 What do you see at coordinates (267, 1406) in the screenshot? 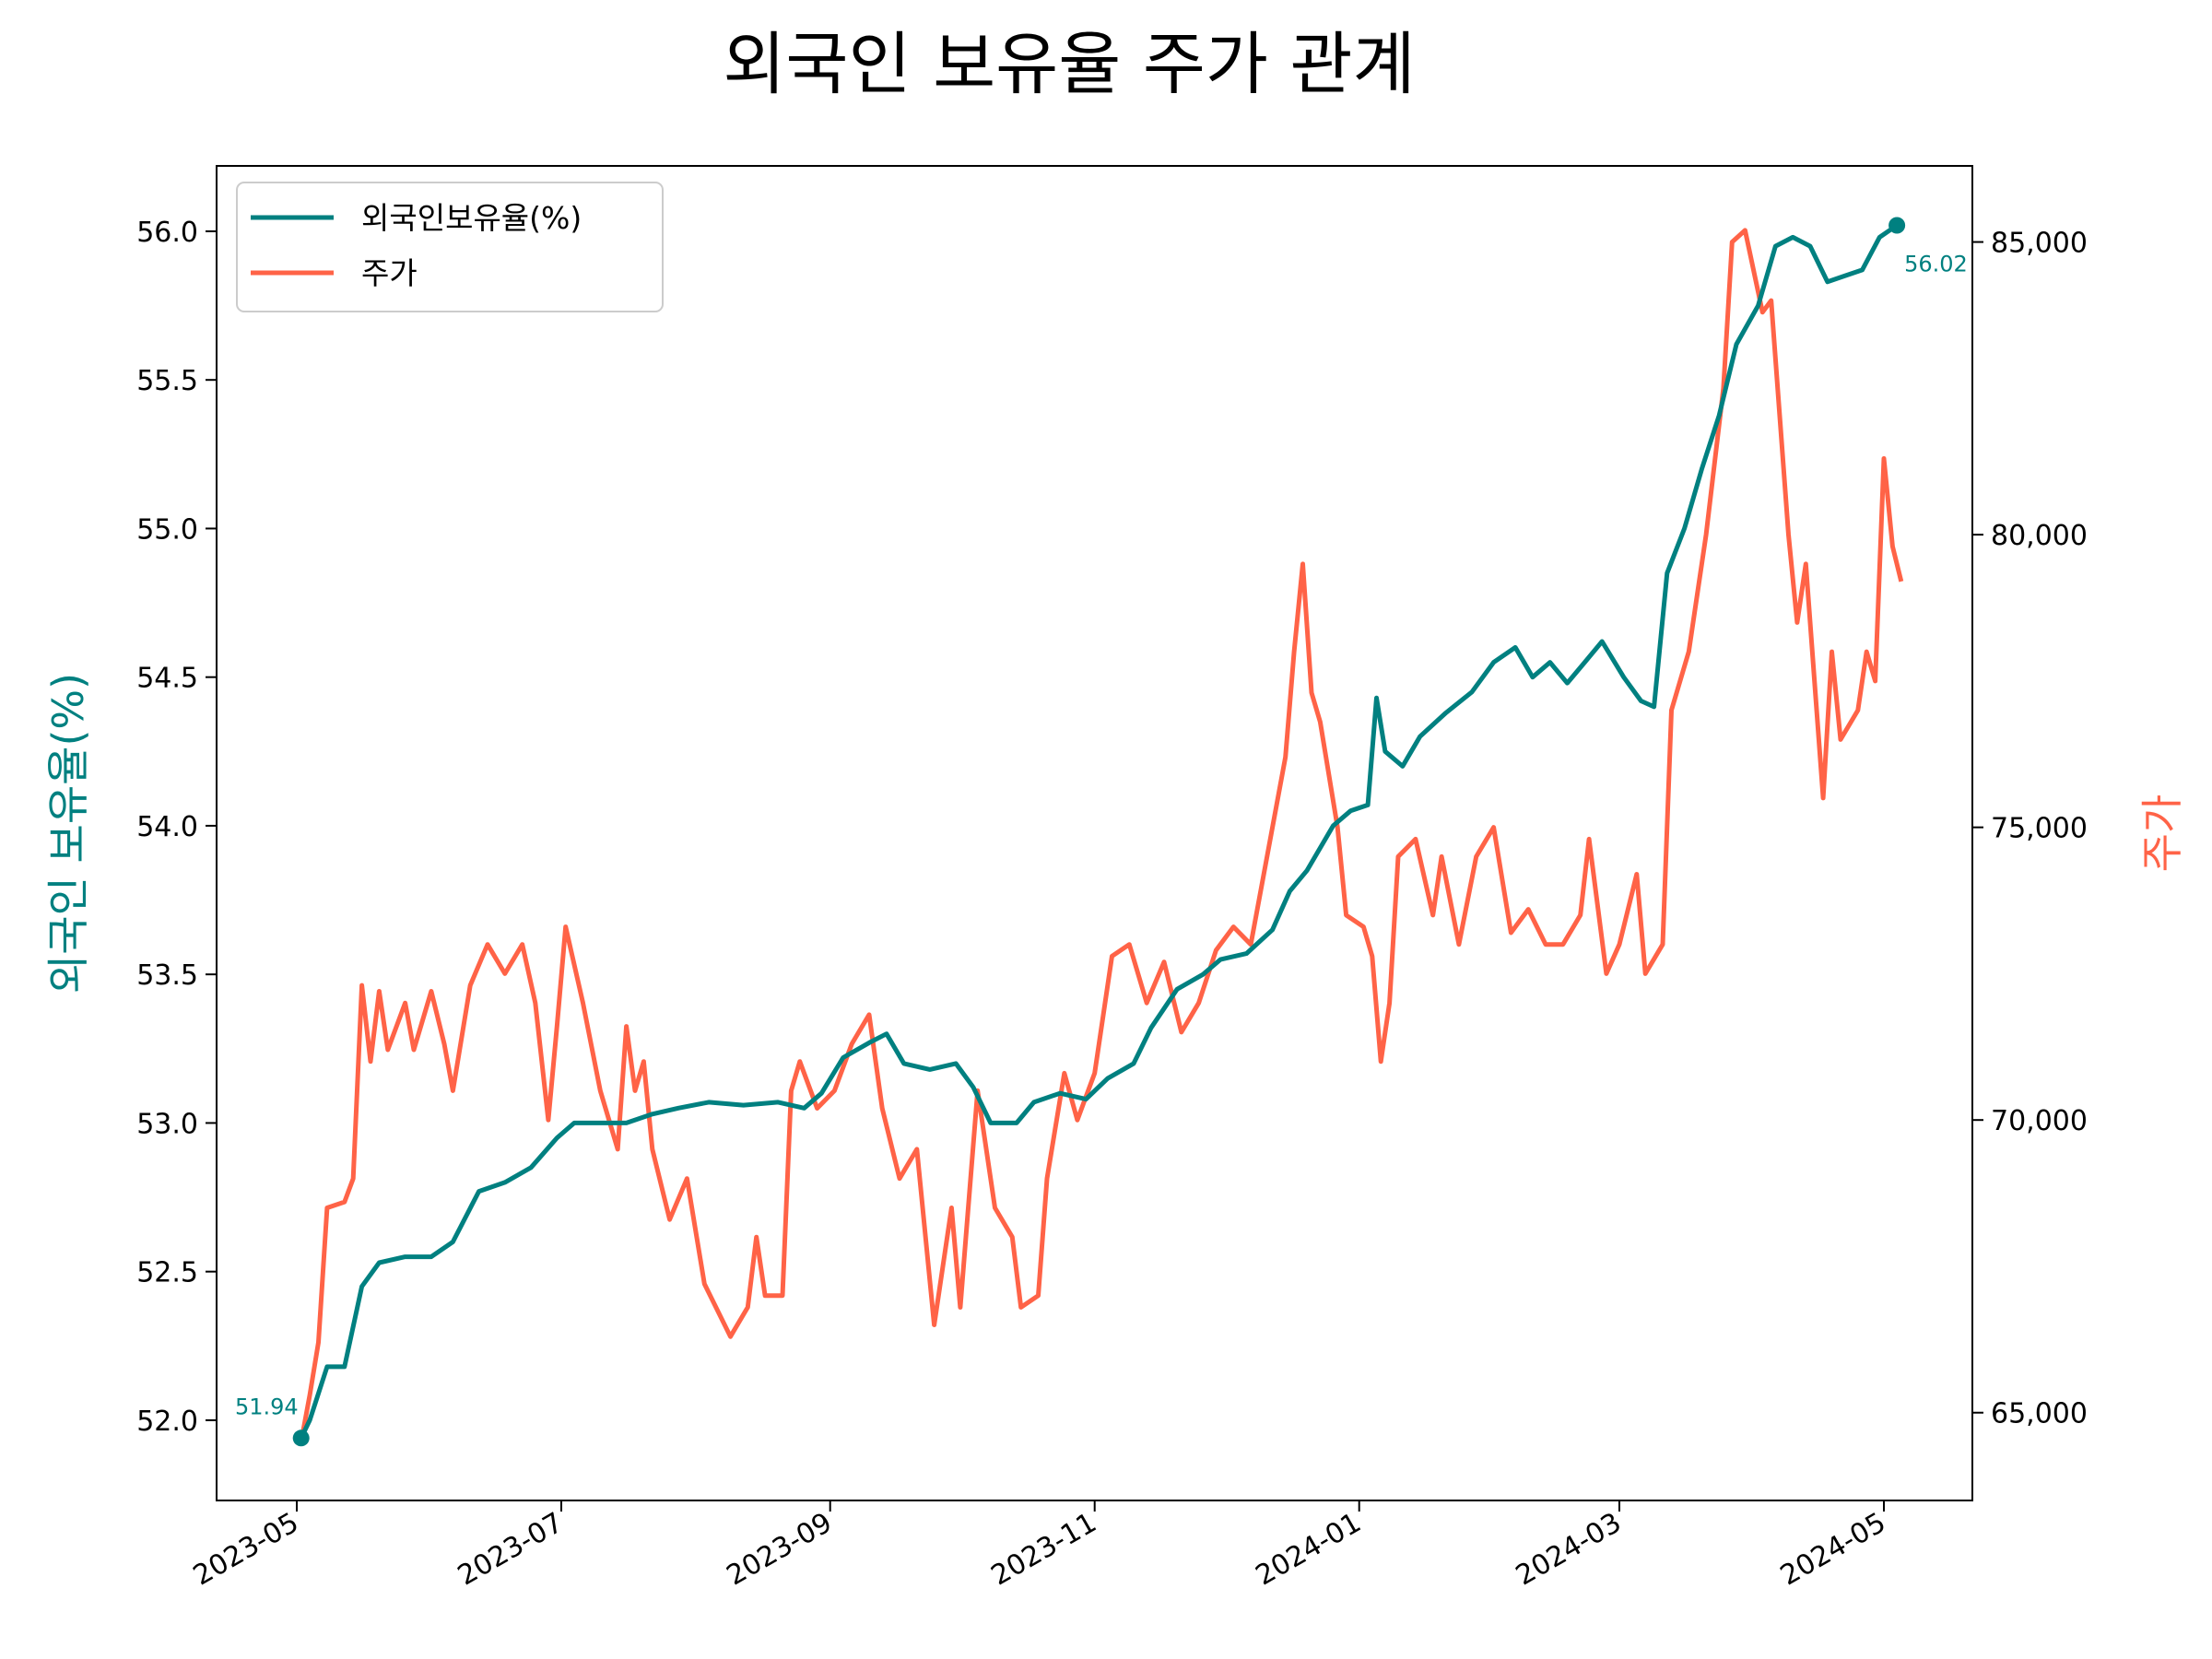
I see `endpoint-label: 51.94` at bounding box center [267, 1406].